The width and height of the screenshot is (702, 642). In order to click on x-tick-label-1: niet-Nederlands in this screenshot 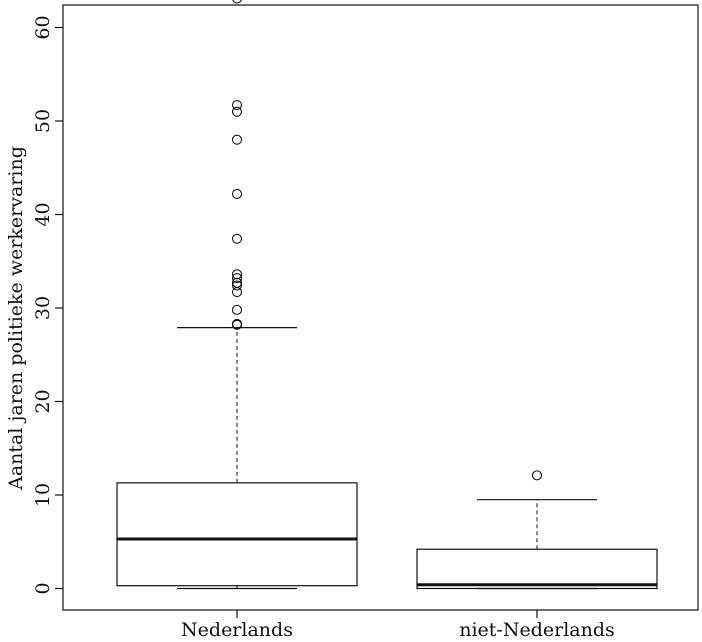, I will do `click(537, 630)`.